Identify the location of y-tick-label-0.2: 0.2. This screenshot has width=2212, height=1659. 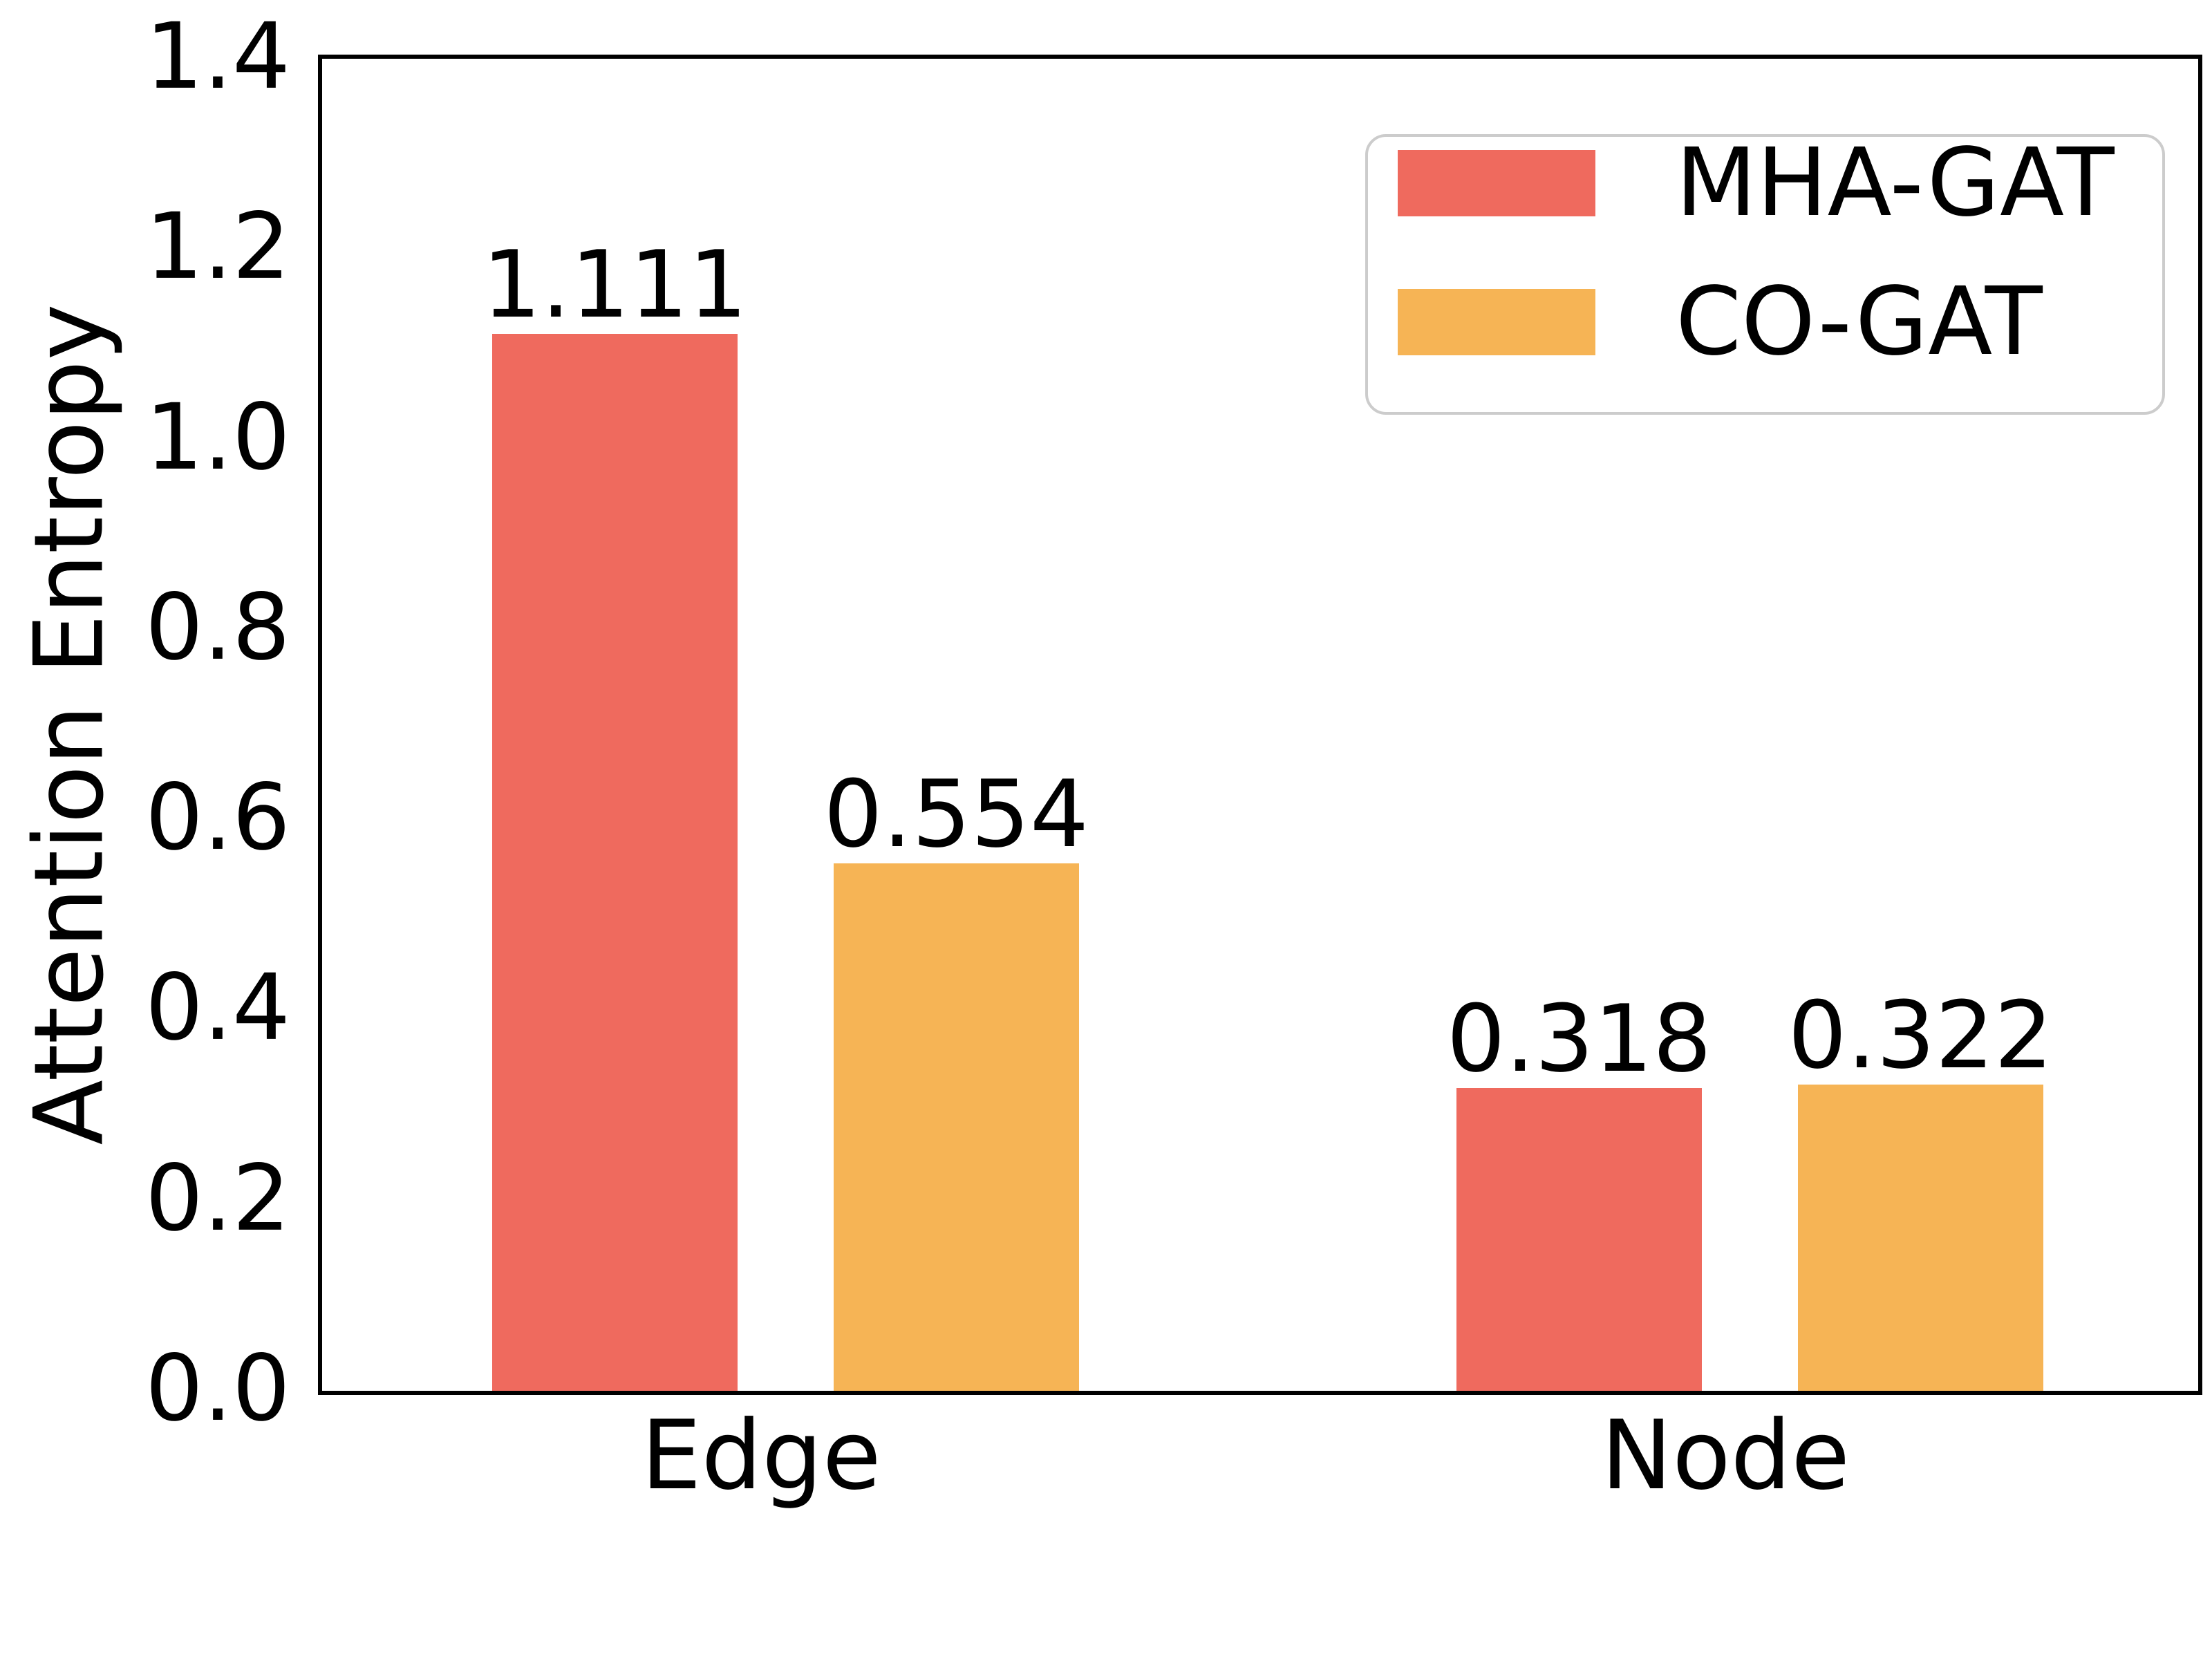
(218, 1199).